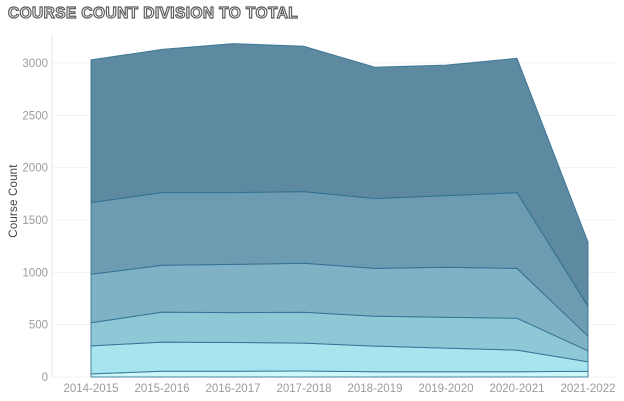  Describe the element at coordinates (517, 389) in the screenshot. I see `x-tick-label: 2020-2021` at that location.